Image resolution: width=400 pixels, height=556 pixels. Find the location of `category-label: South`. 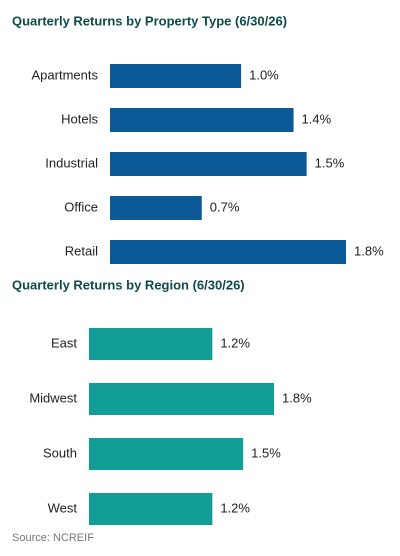

category-label: South is located at coordinates (60, 452).